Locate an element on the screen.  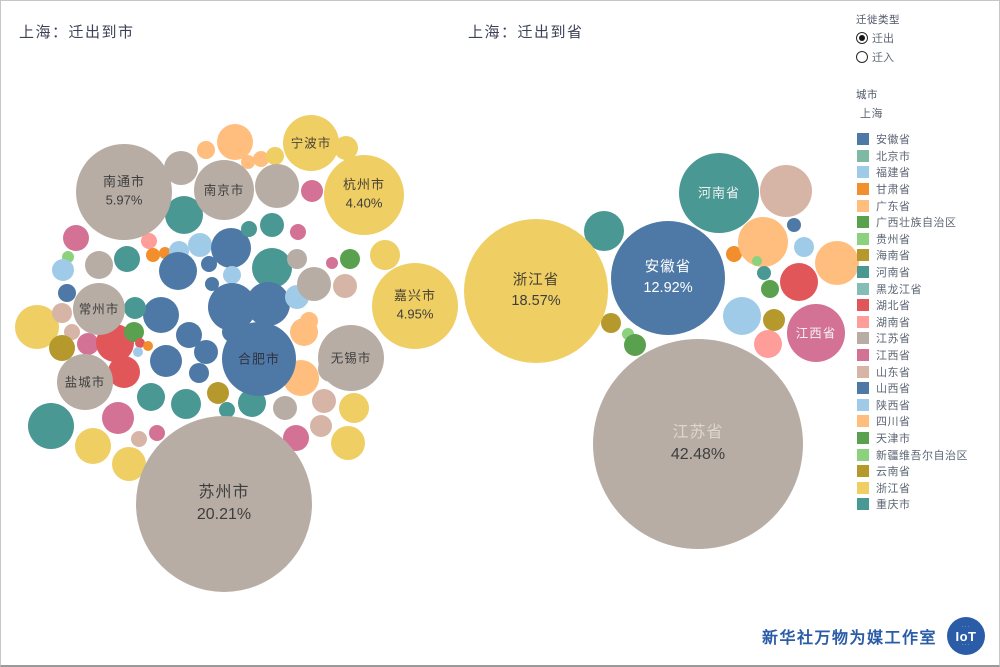
legend-item: 北京市 is located at coordinates (912, 156).